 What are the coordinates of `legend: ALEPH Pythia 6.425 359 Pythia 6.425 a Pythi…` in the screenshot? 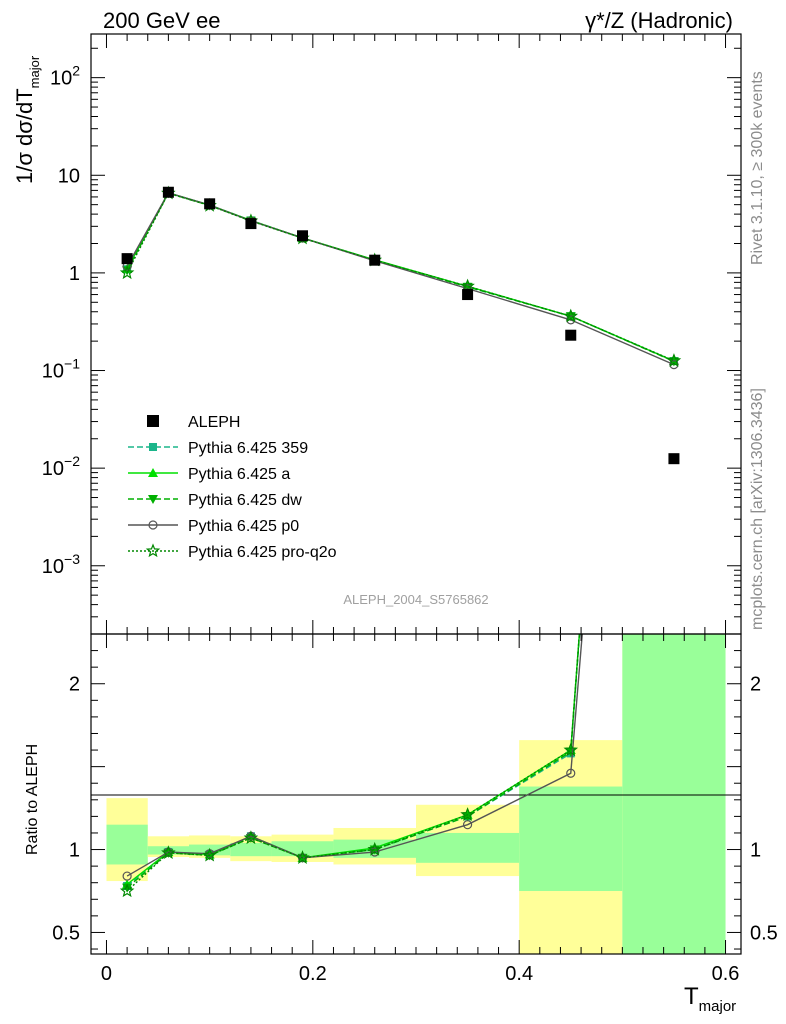 It's located at (232, 487).